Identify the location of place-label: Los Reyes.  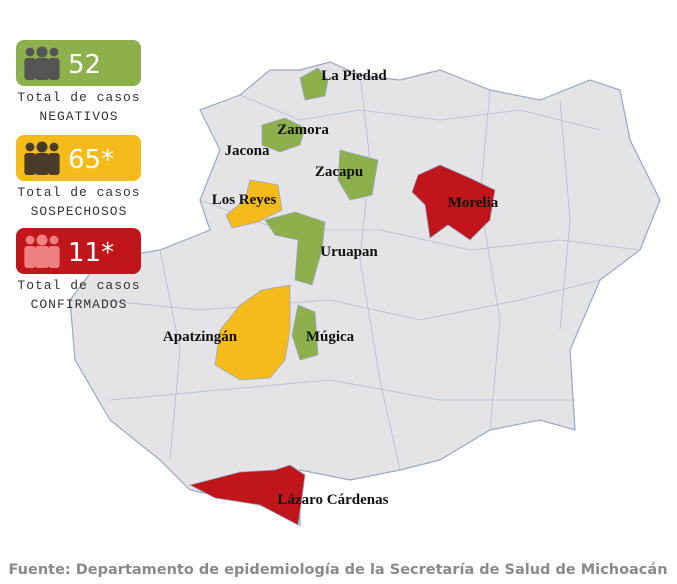
(244, 200).